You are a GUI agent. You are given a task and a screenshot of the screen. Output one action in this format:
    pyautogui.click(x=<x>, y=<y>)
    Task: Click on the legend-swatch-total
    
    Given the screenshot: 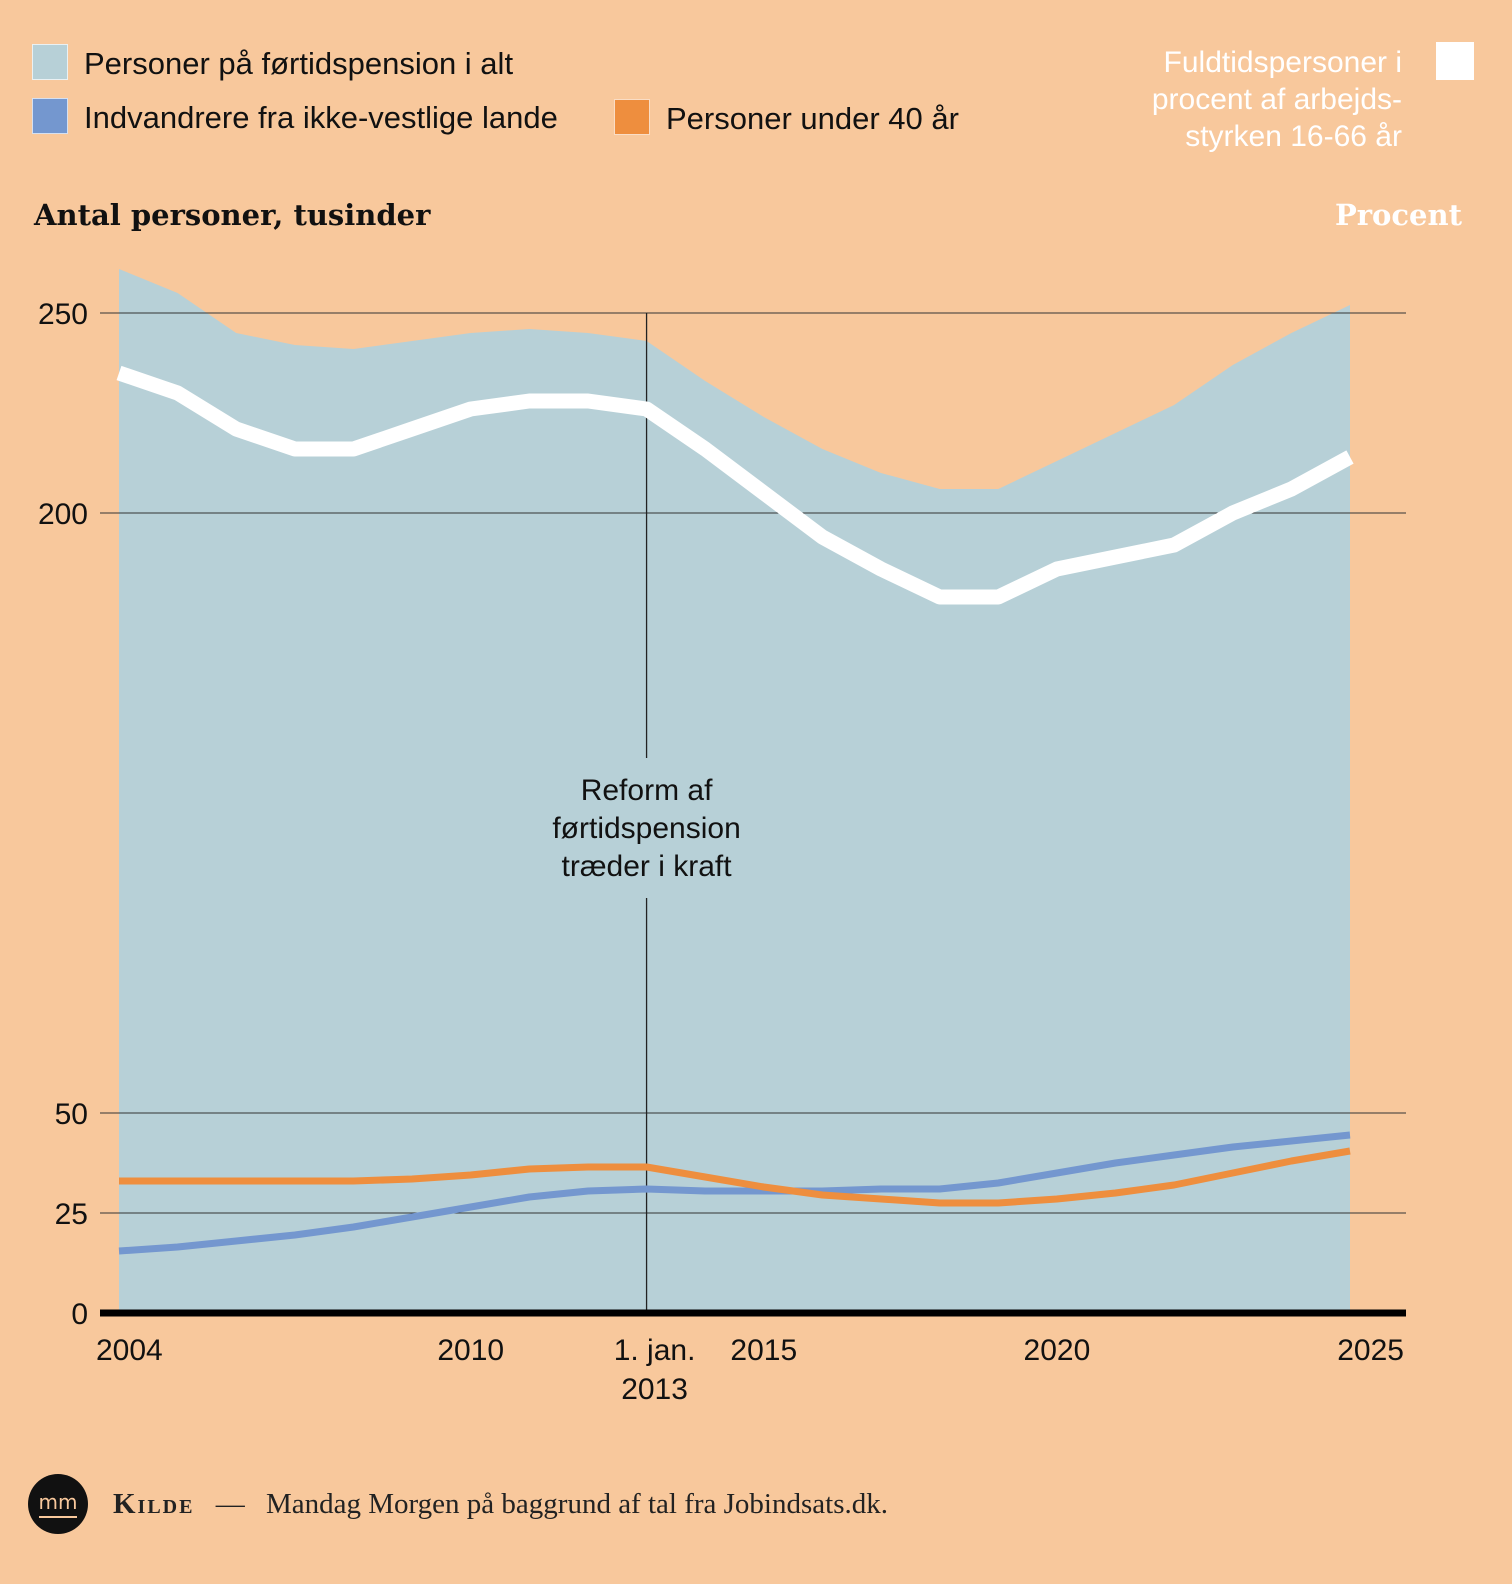 What is the action you would take?
    pyautogui.click(x=50, y=62)
    